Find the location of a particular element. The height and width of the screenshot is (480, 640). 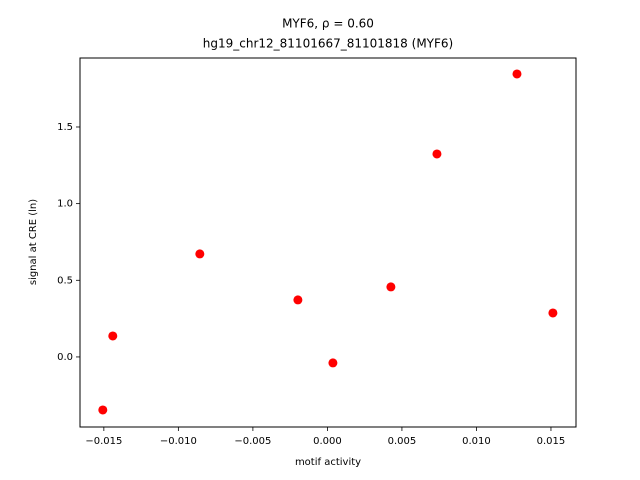

chart-subtitle: hg19_chr12_81101667_81101818 (MYF6) is located at coordinates (328, 44).